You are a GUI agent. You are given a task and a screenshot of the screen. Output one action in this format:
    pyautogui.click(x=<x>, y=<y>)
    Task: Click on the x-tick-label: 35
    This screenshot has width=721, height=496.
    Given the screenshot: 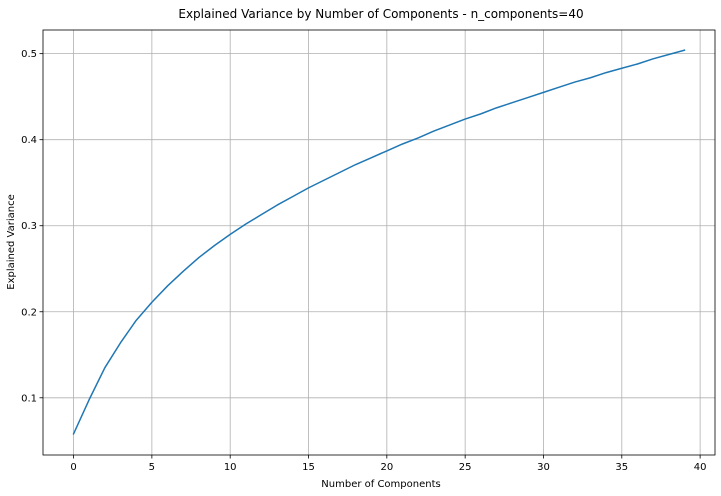 What is the action you would take?
    pyautogui.click(x=621, y=467)
    